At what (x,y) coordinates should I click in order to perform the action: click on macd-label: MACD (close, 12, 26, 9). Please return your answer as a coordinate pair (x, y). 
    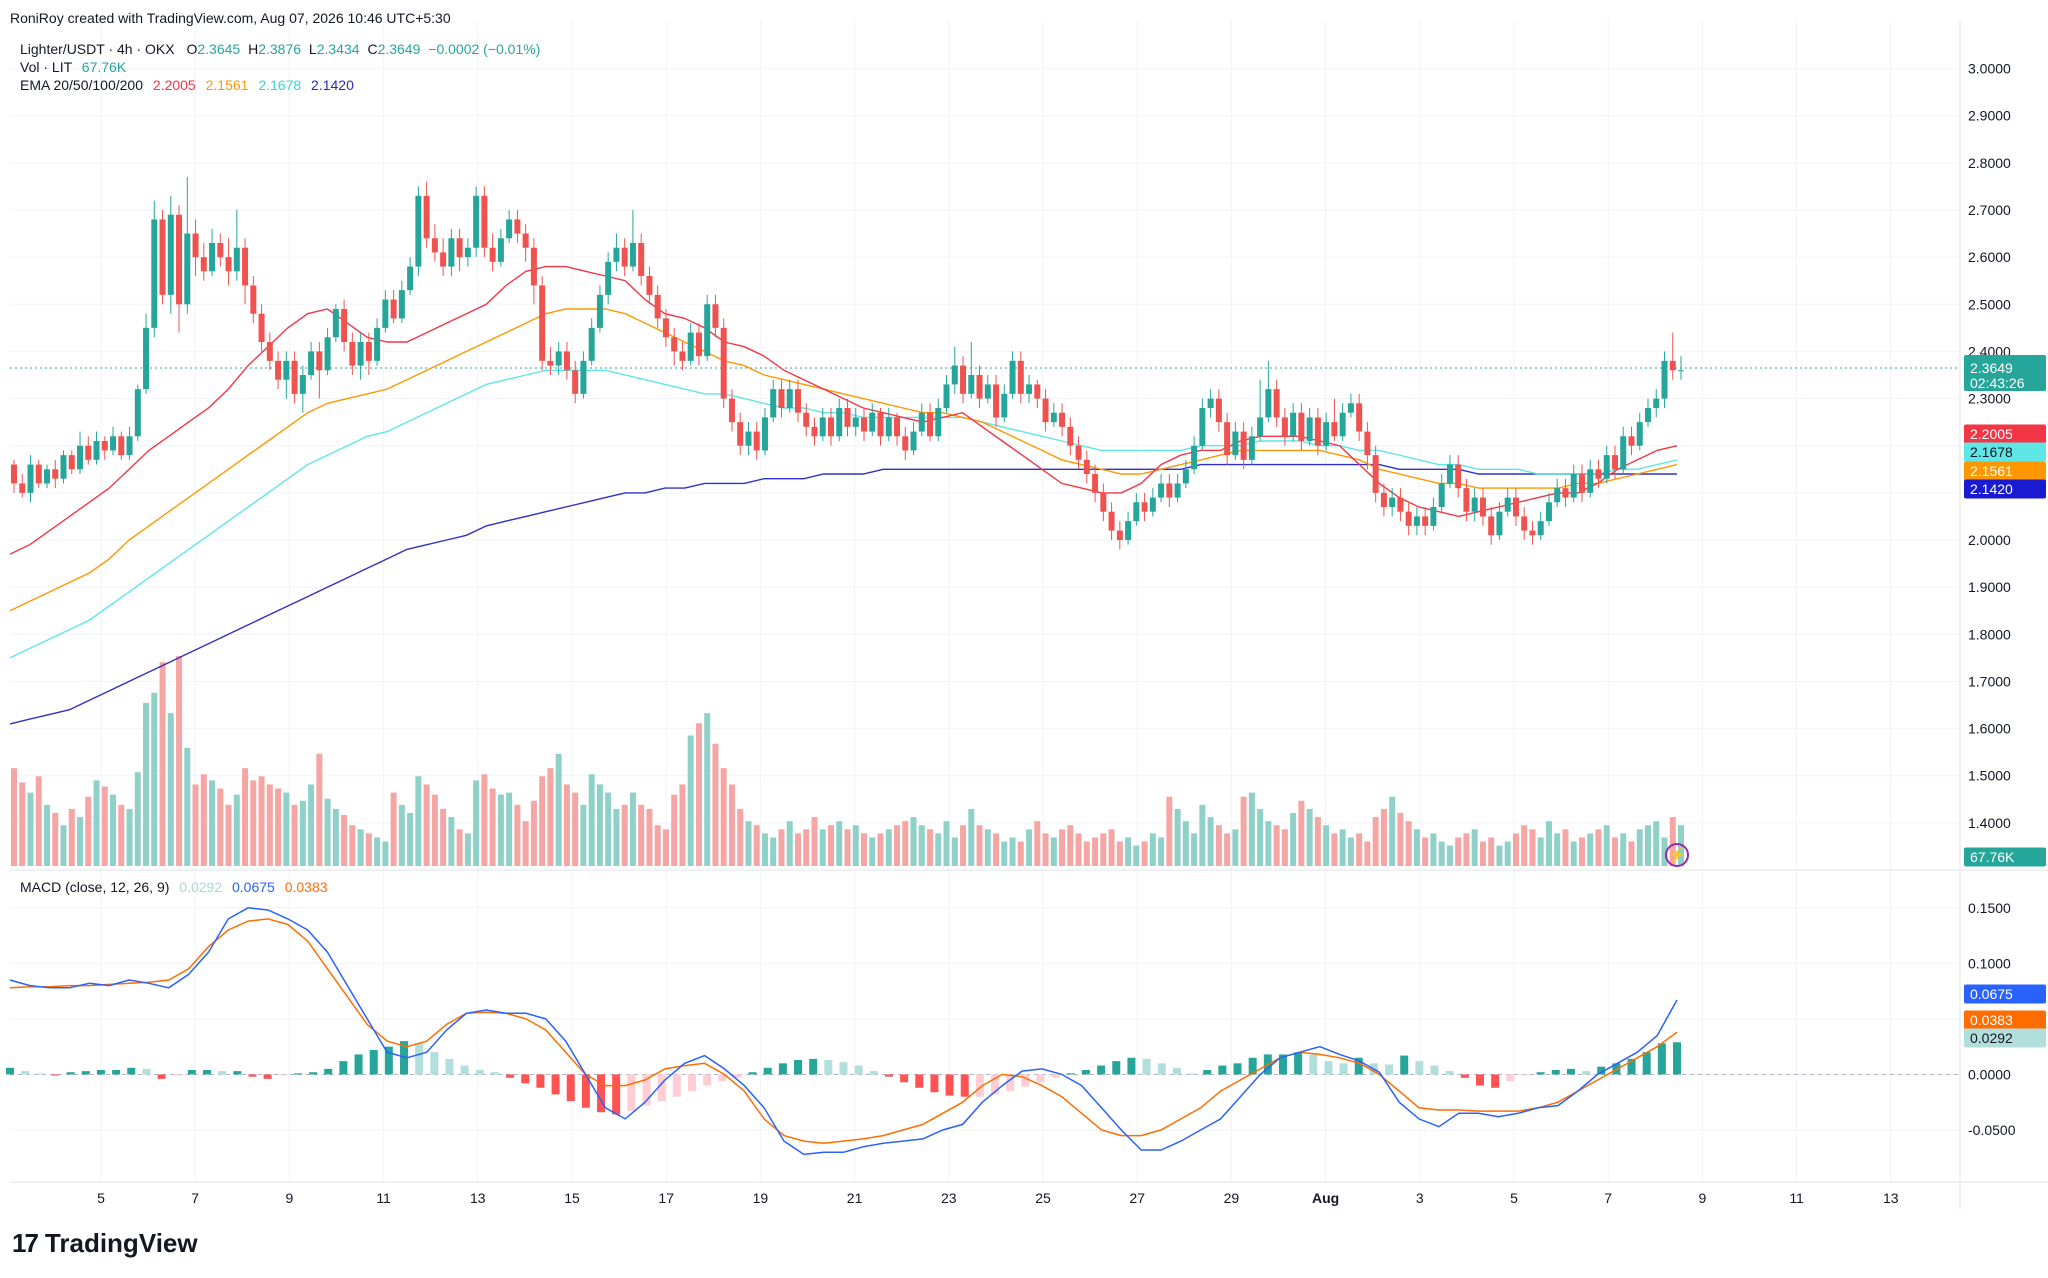
    Looking at the image, I should click on (95, 887).